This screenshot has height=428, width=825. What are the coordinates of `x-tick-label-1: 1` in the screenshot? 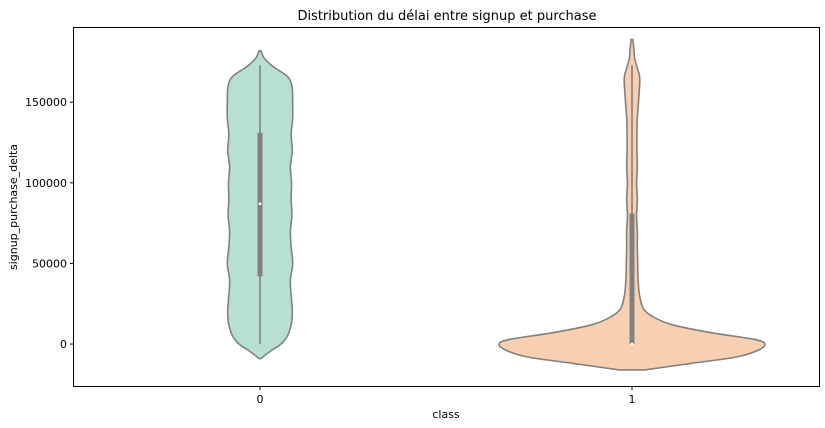 It's located at (632, 399).